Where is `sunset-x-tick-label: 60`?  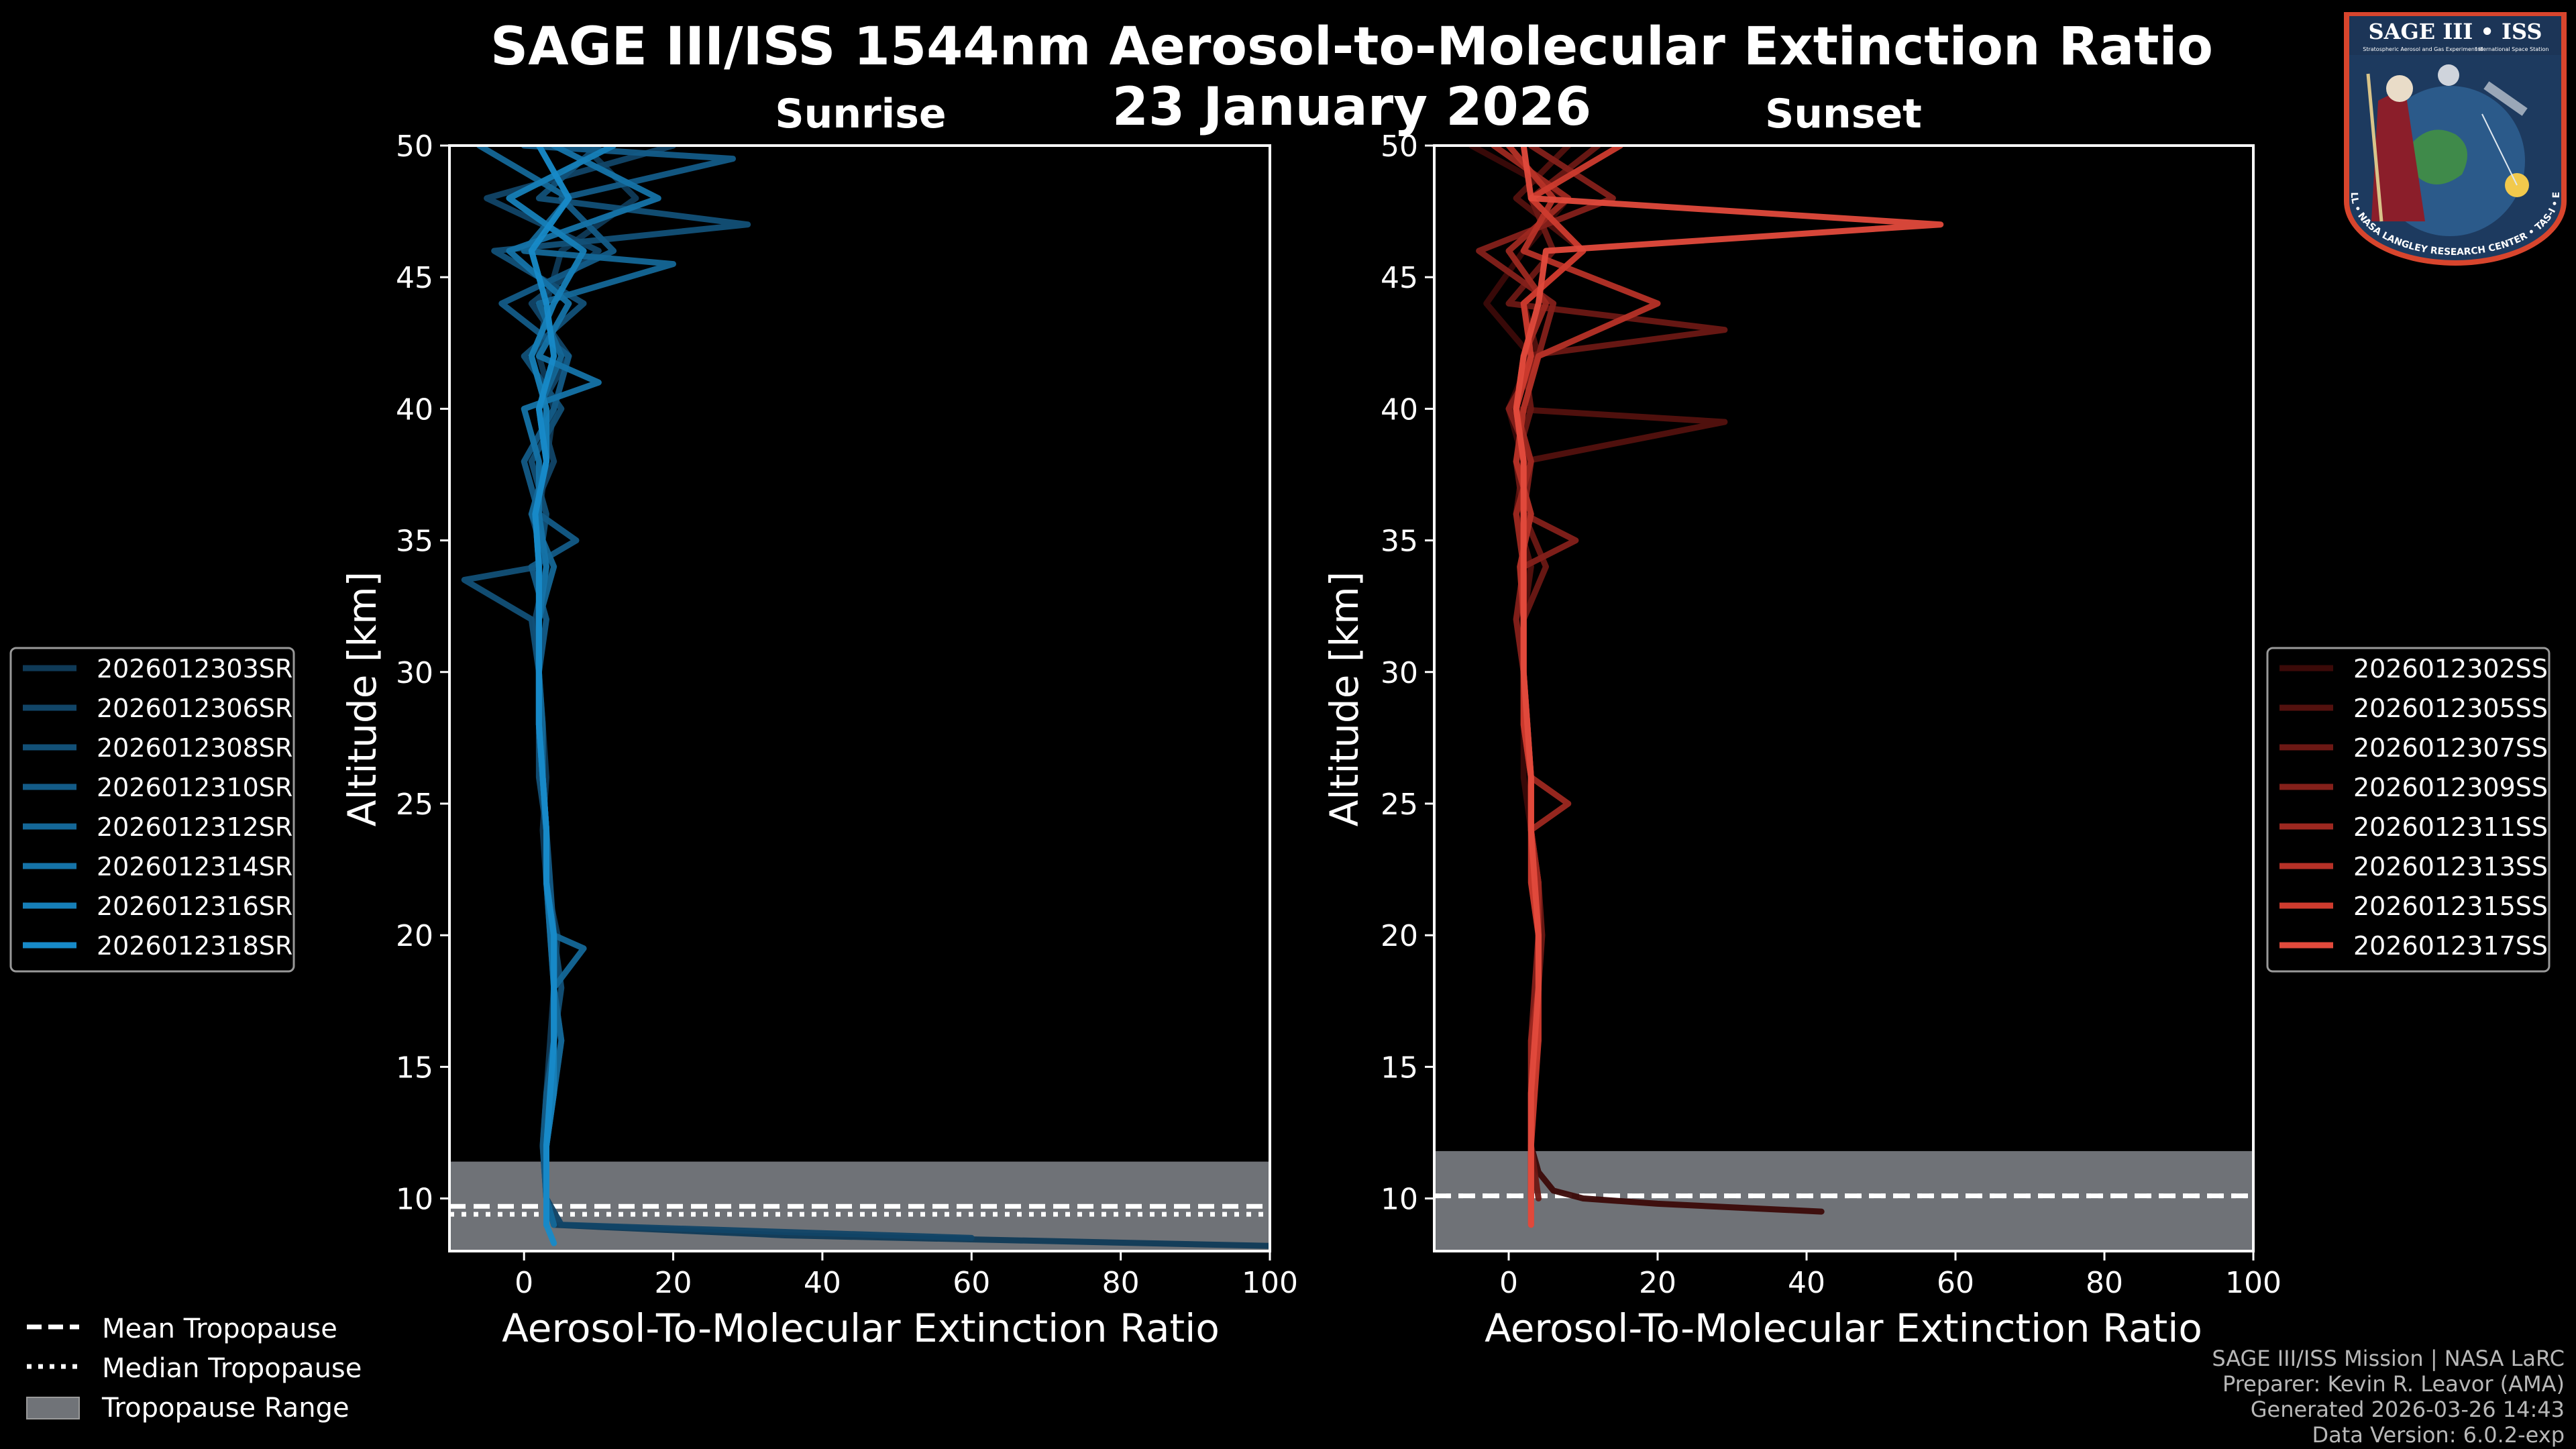
sunset-x-tick-label: 60 is located at coordinates (1955, 1283).